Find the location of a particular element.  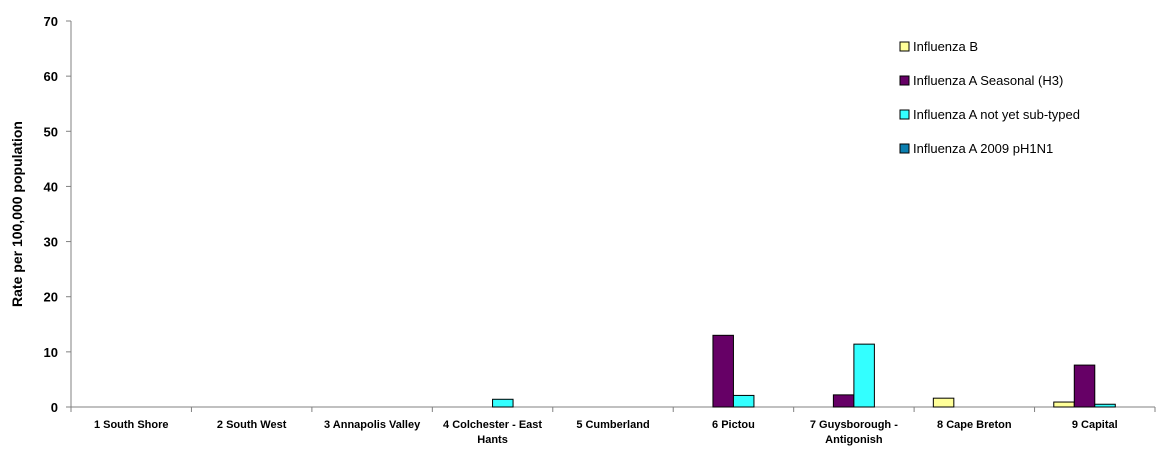

y-axis-label: Rate per 100,000 population is located at coordinates (17, 214).